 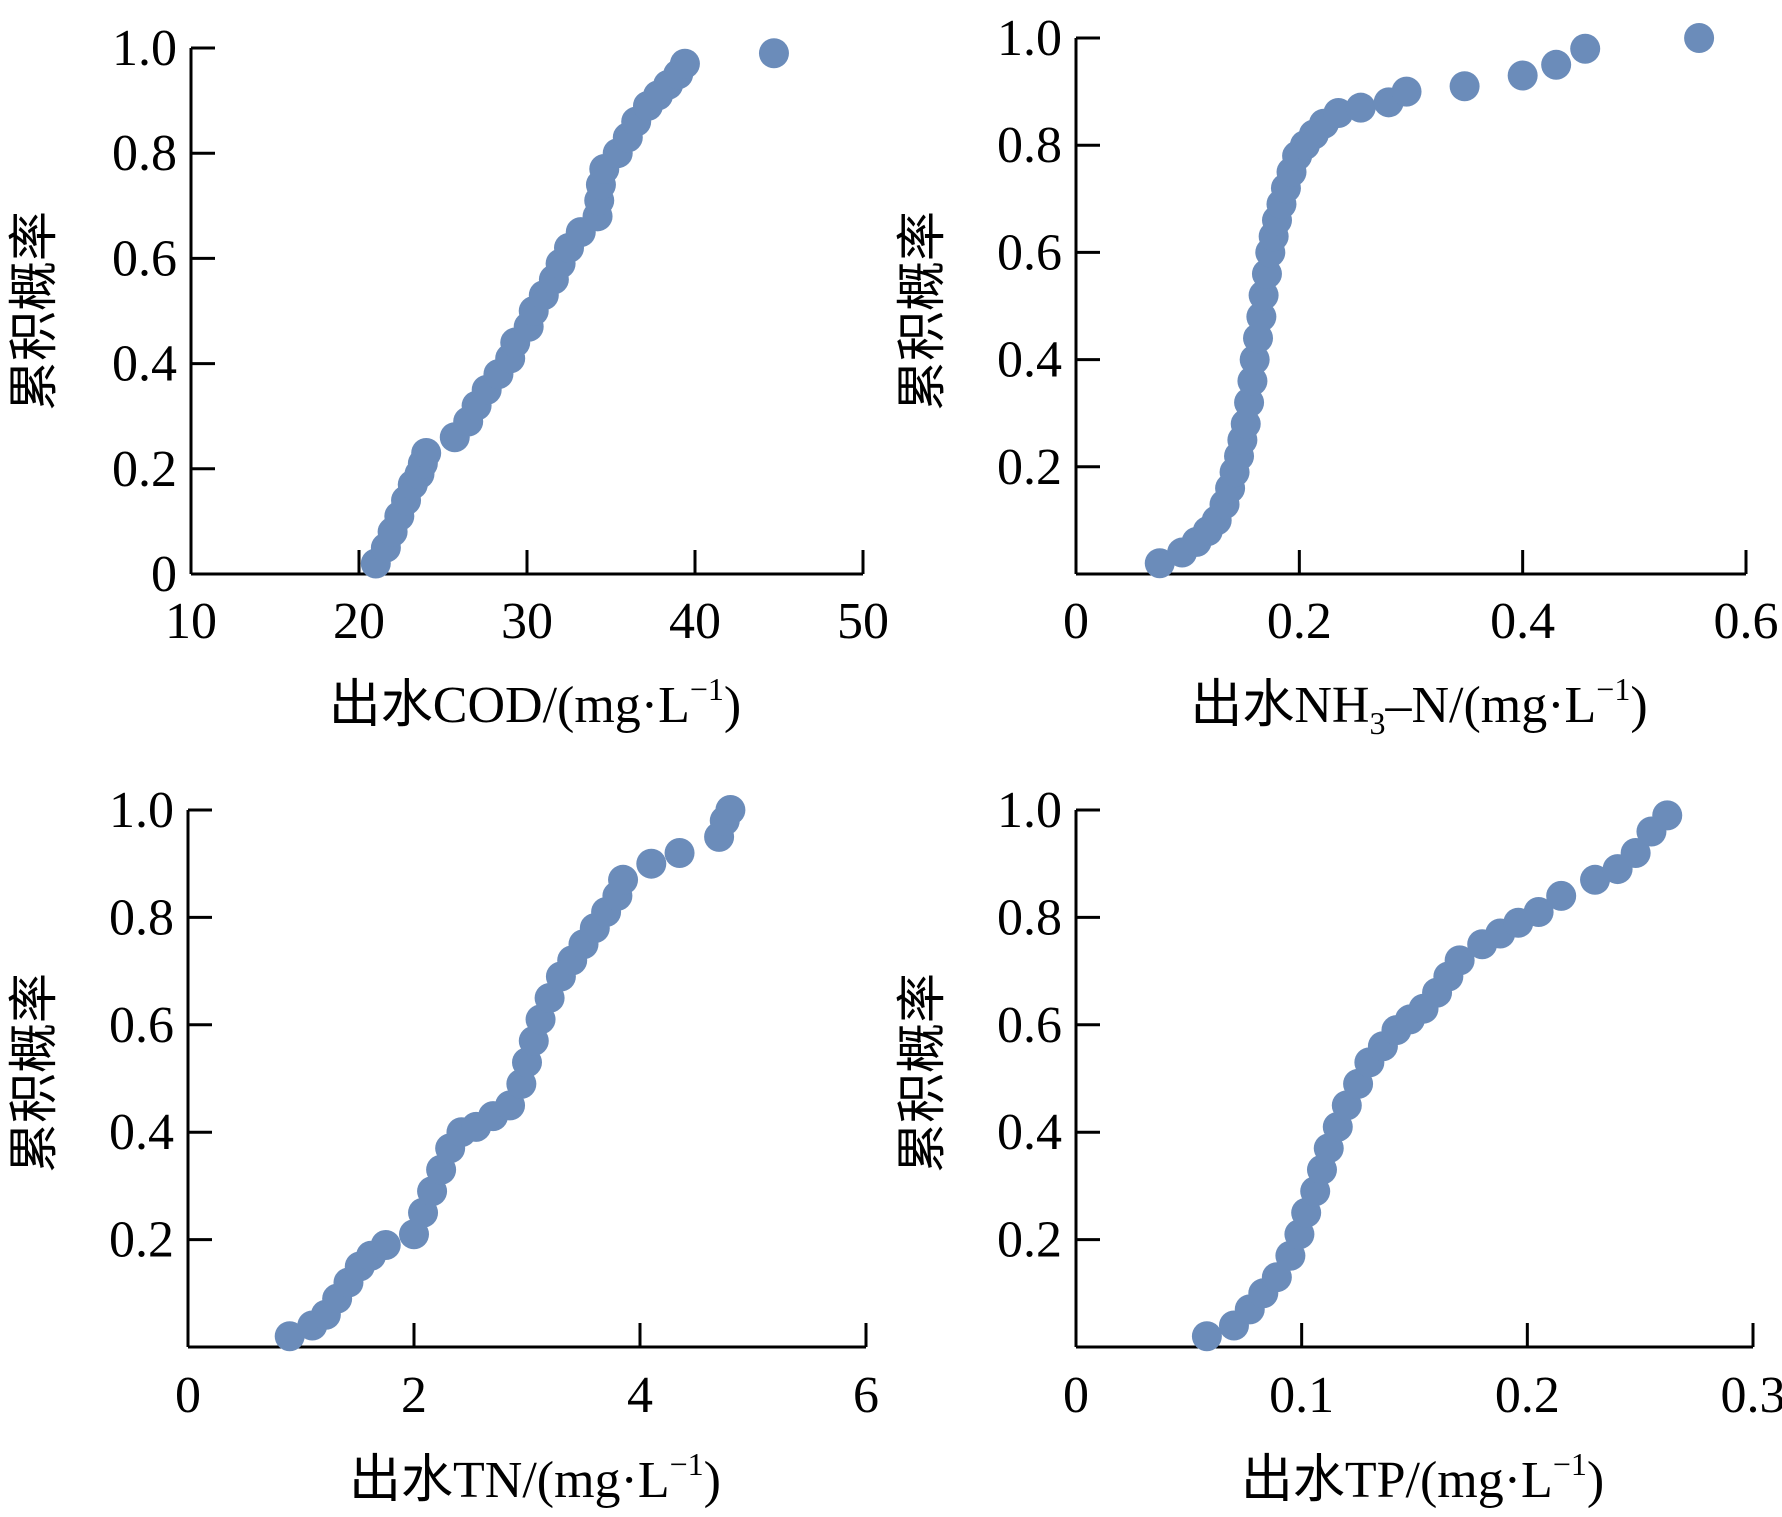 What do you see at coordinates (640, 1395) in the screenshot?
I see `x-tick-label: 4` at bounding box center [640, 1395].